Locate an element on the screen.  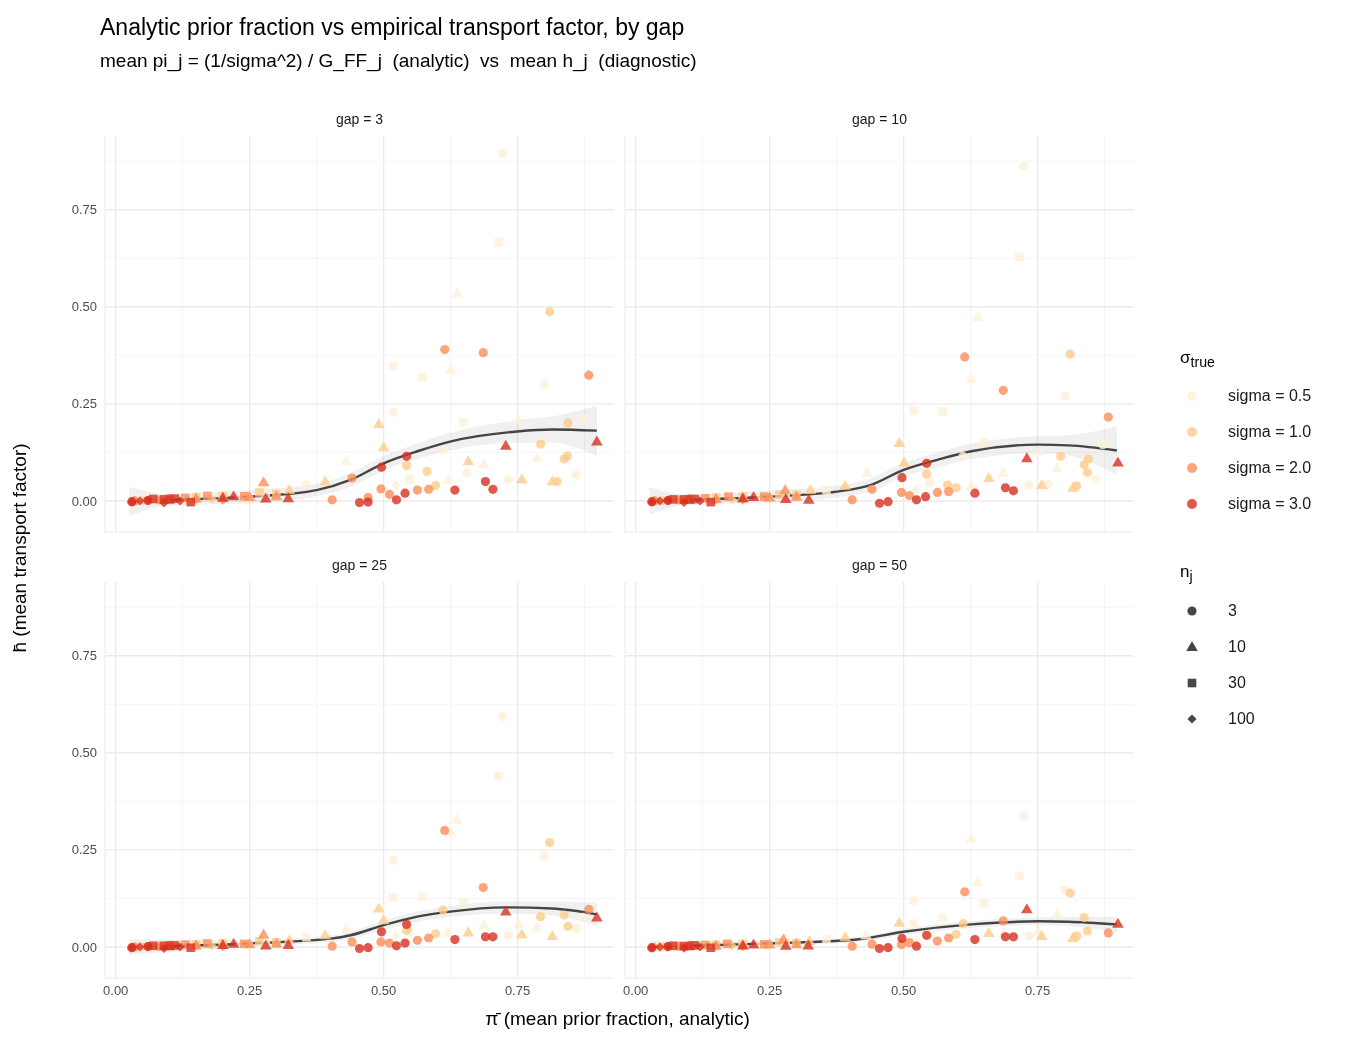
chart-title: gap = 10 is located at coordinates (879, 119).